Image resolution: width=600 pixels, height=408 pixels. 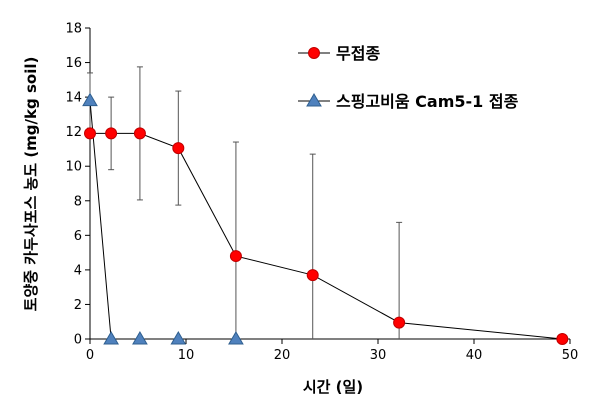 I want to click on x-tick-label: 20, so click(x=282, y=355).